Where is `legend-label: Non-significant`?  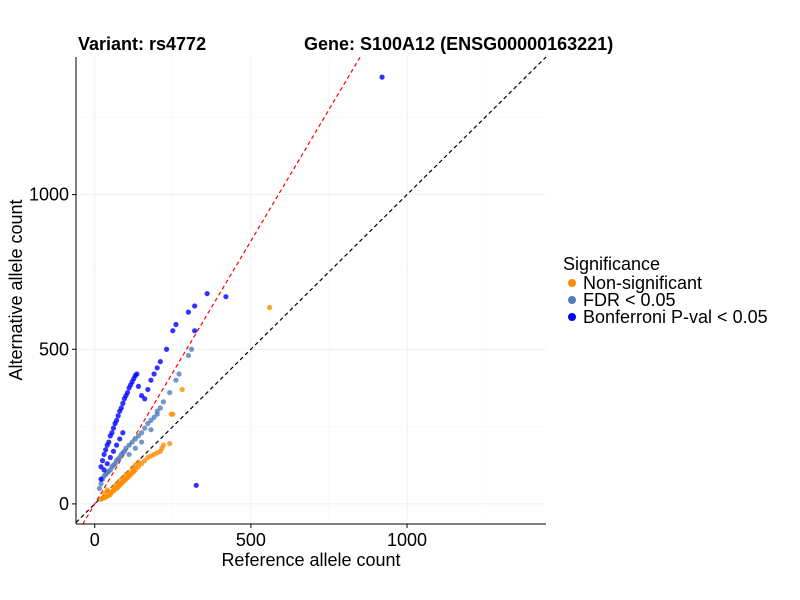
legend-label: Non-significant is located at coordinates (642, 283).